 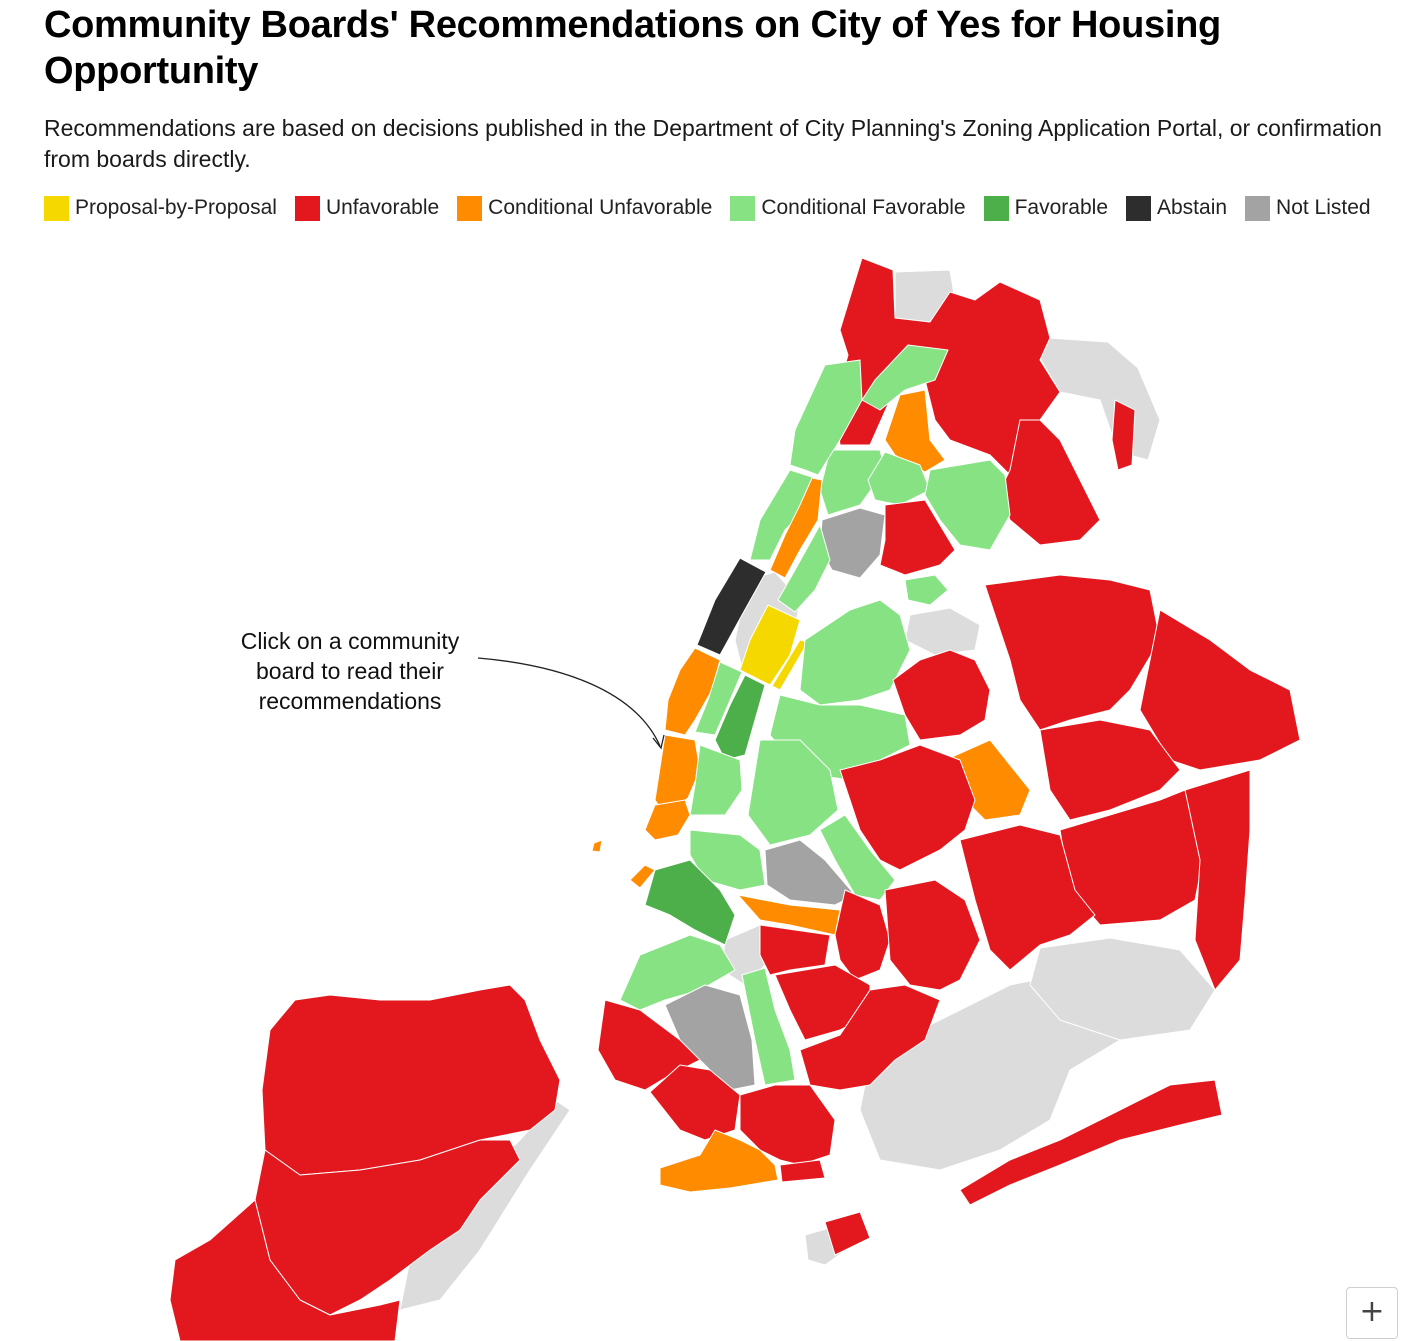 I want to click on board-queens-astoria, so click(x=855, y=652).